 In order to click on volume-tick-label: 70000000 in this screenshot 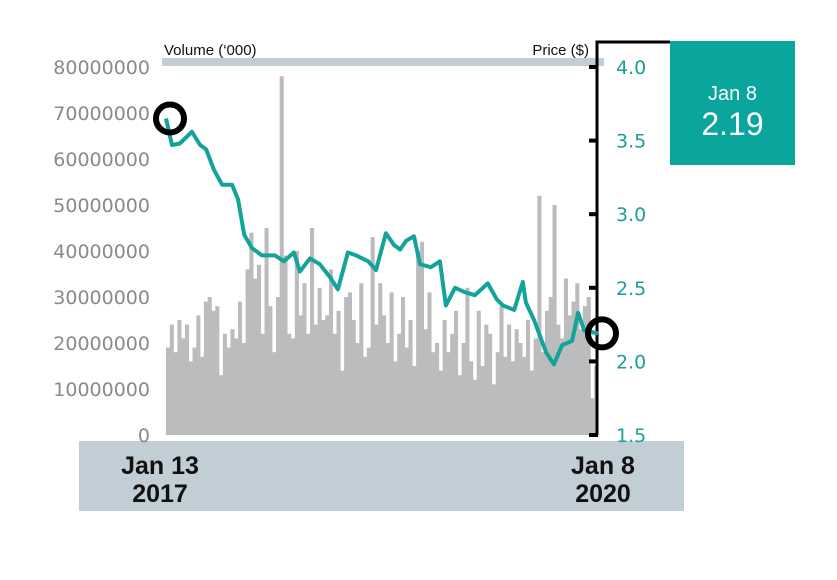, I will do `click(101, 114)`.